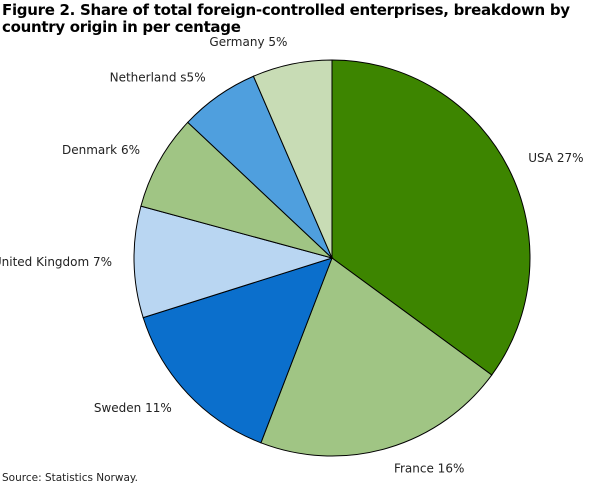 This screenshot has height=488, width=610. I want to click on slice-label: USA 27%, so click(555, 158).